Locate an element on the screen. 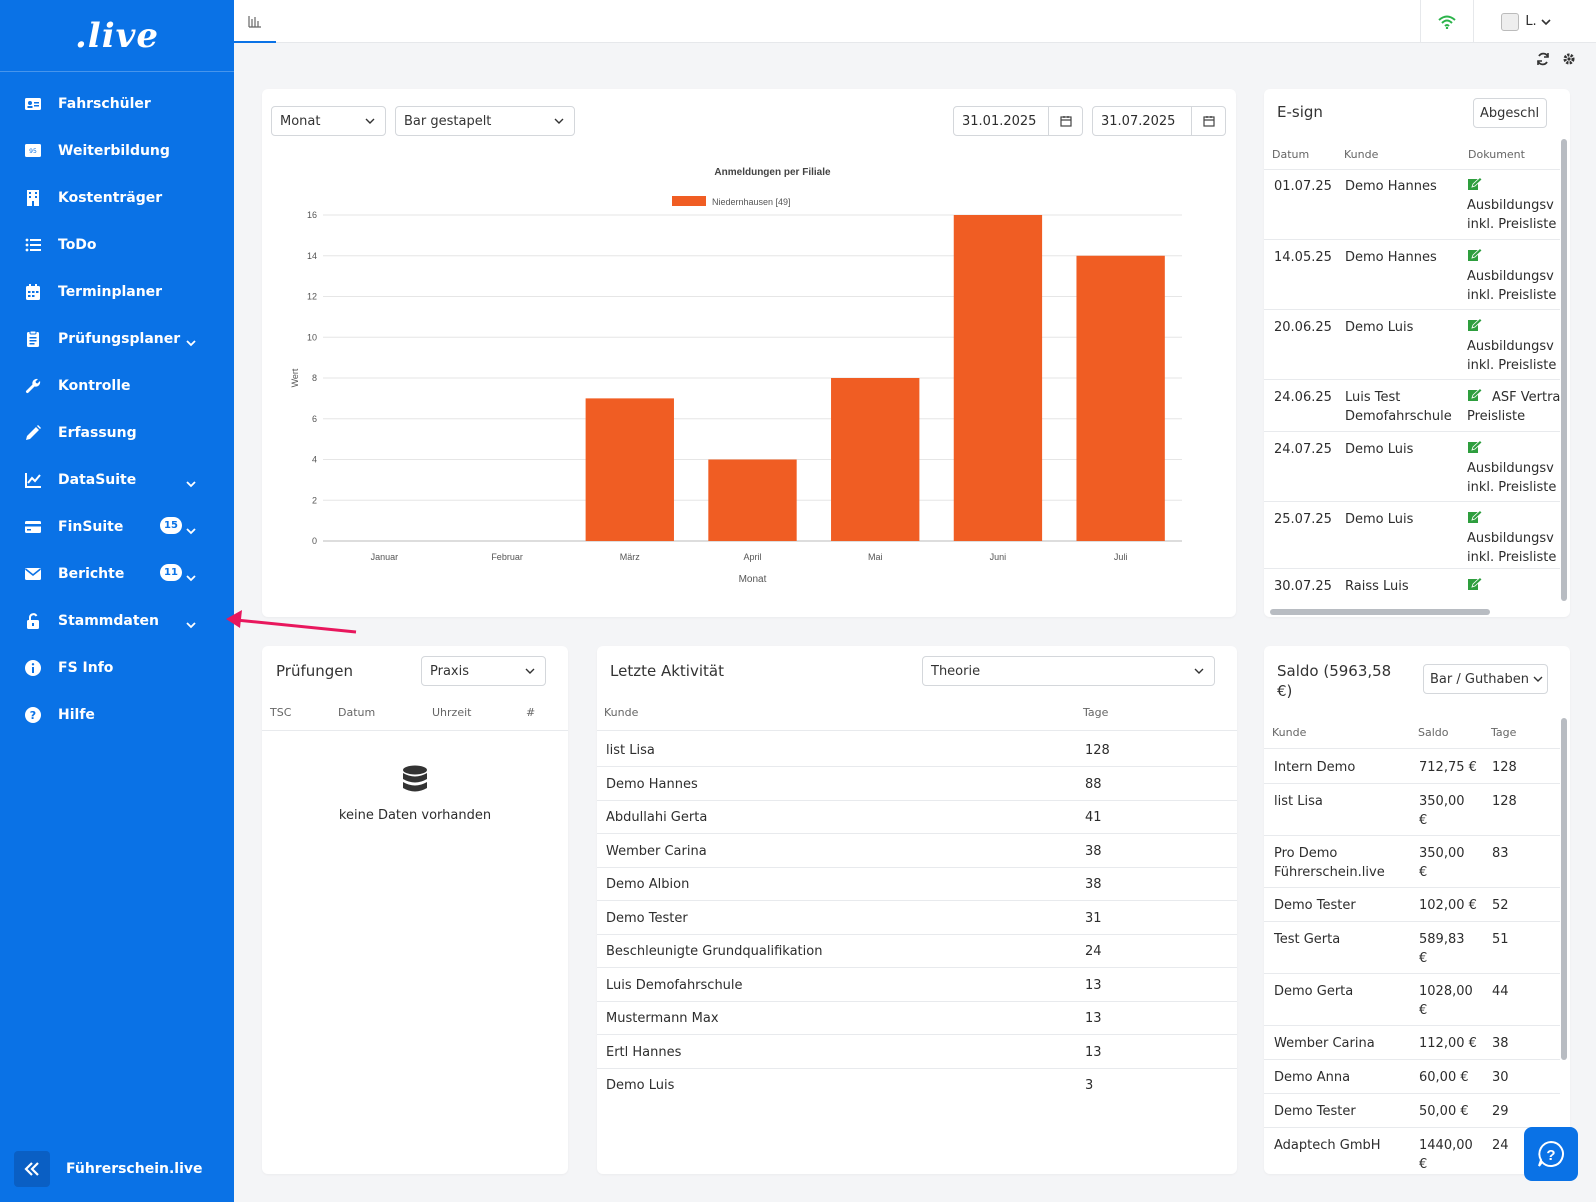 The width and height of the screenshot is (1596, 1202). saldo-customer: Test Gerta is located at coordinates (1307, 939).